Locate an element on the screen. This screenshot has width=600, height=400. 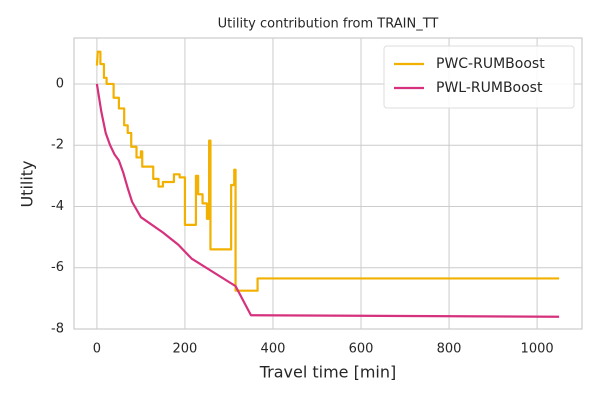
x-tick-label: 1000 is located at coordinates (537, 349).